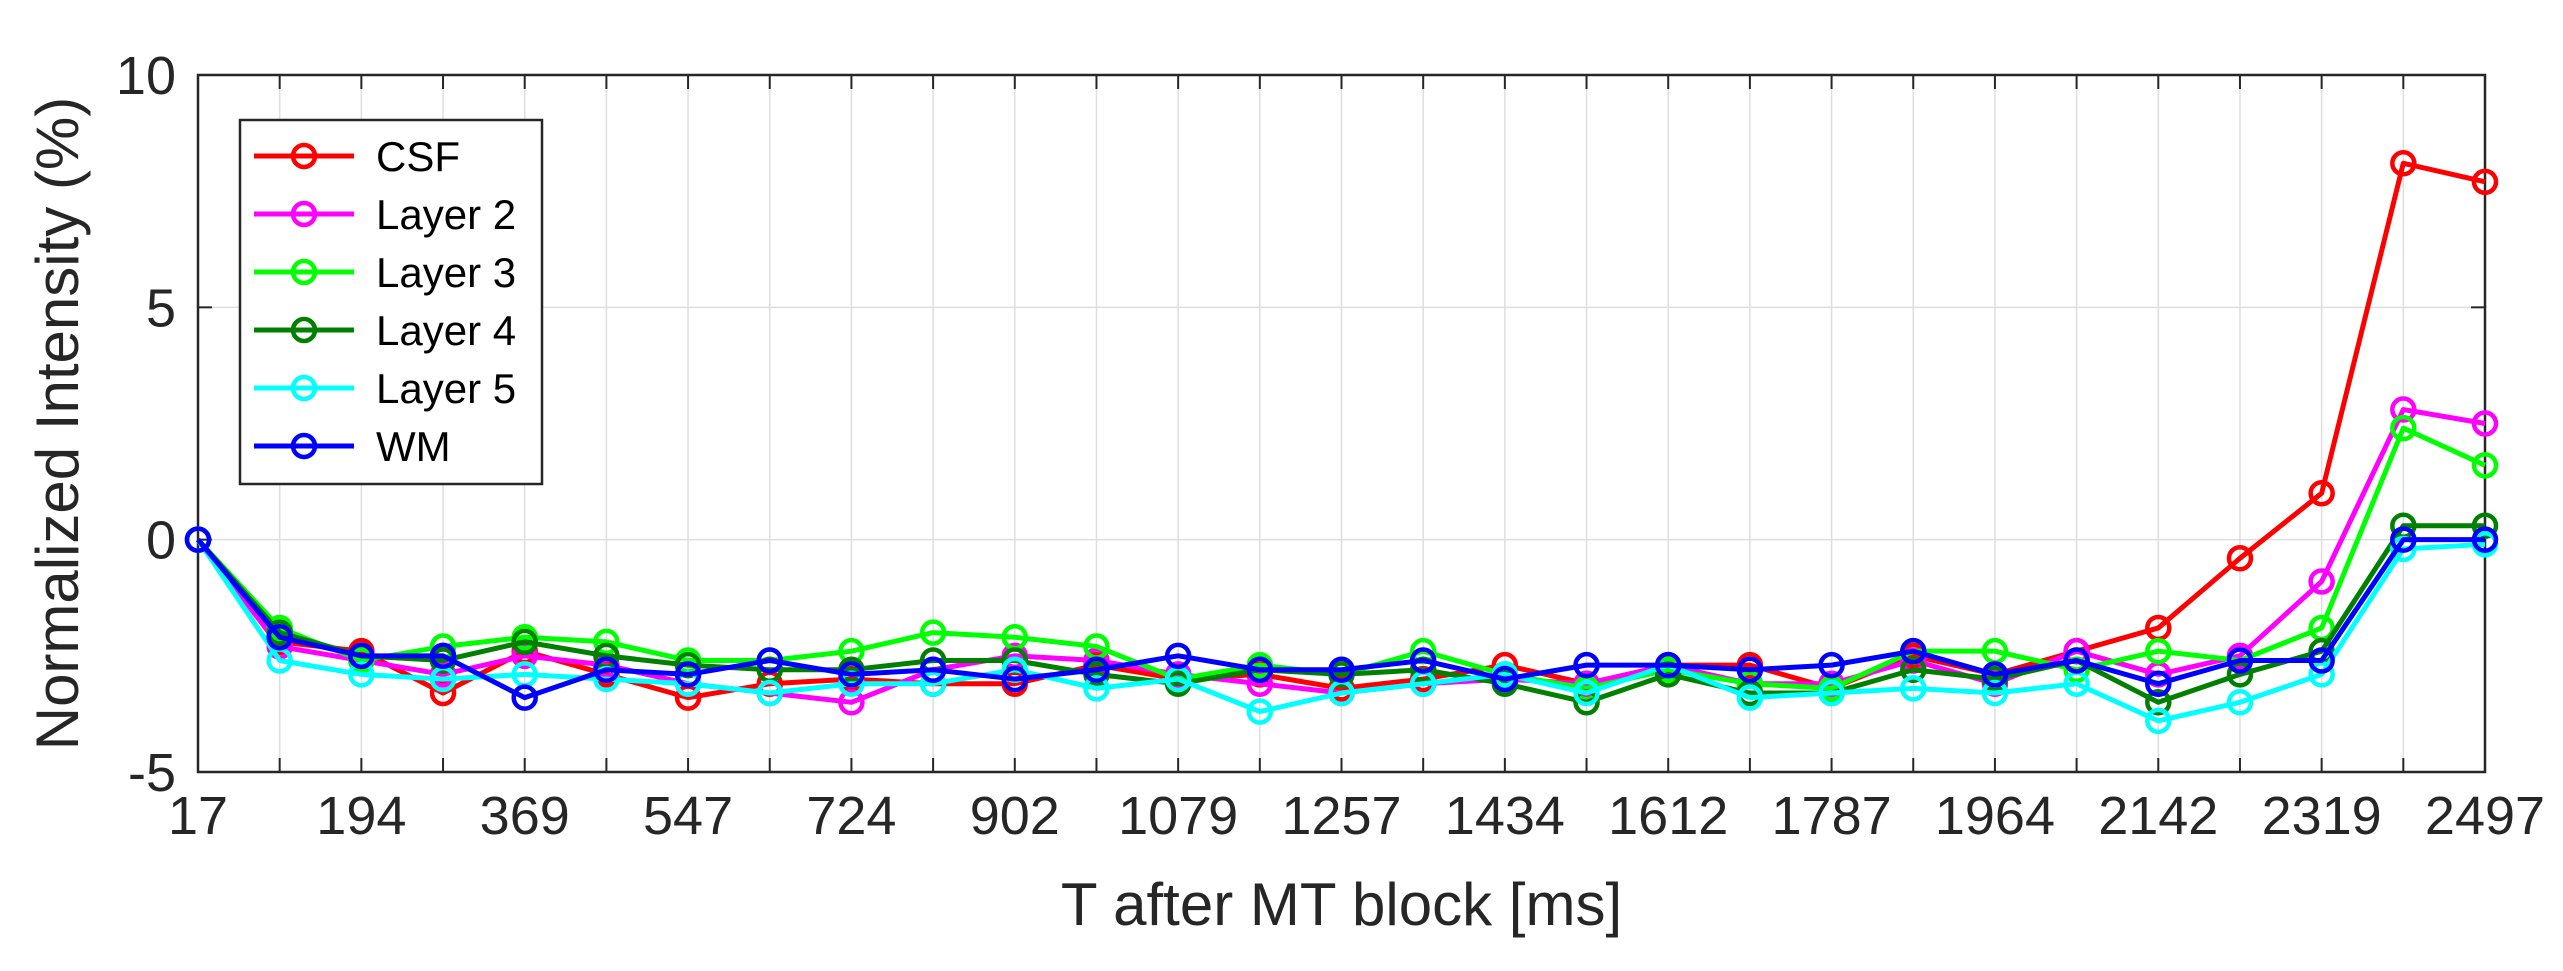 The width and height of the screenshot is (2563, 971). Describe the element at coordinates (1341, 904) in the screenshot. I see `x-axis-title: T after MT block [ms]` at that location.